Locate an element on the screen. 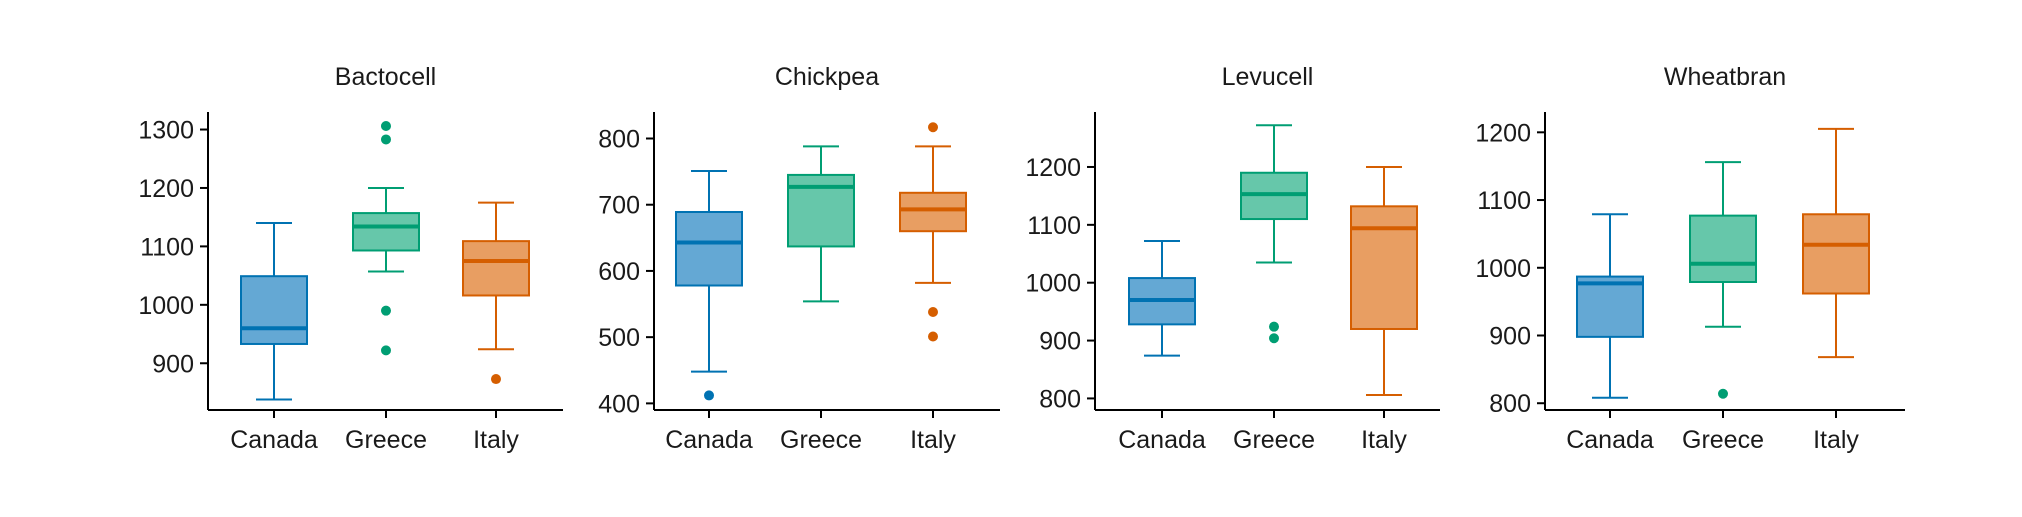 The image size is (2022, 517). y-tick-label: 700 is located at coordinates (619, 206).